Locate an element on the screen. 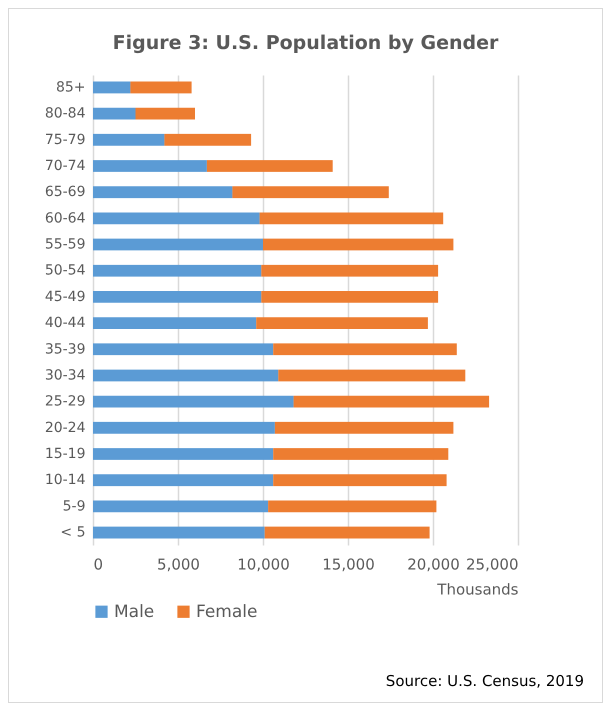 The width and height of the screenshot is (615, 711). chart-title: Figure 3: U.S. Population by Gender is located at coordinates (306, 43).